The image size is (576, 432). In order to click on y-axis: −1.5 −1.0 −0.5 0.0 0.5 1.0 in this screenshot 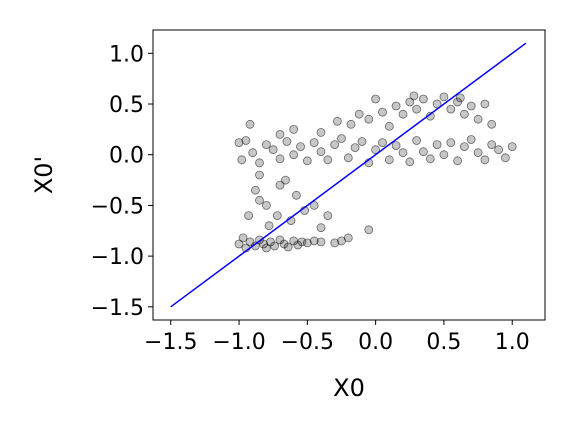, I will do `click(122, 181)`.